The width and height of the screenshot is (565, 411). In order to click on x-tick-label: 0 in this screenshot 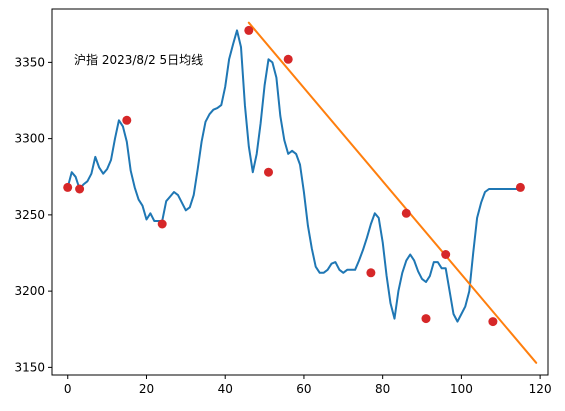, I will do `click(68, 389)`.